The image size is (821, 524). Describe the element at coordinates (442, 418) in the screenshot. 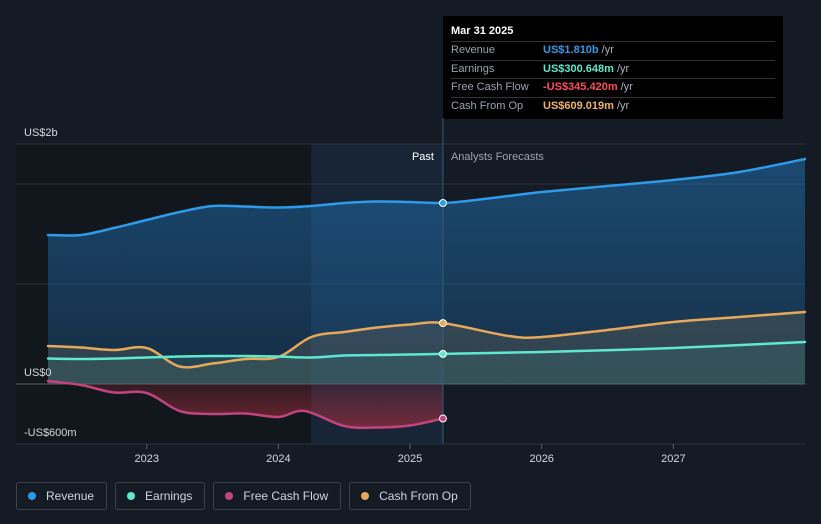

I see `marker-free-cash-flow` at that location.